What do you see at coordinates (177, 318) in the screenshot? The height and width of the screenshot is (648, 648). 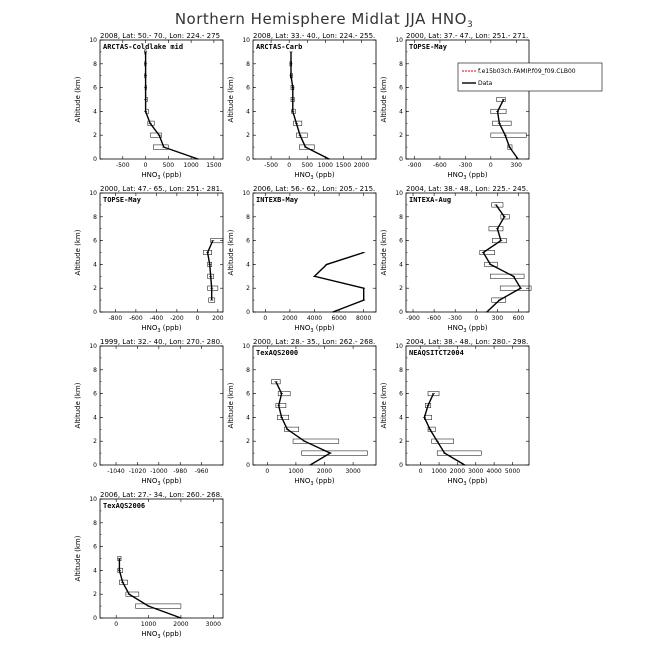 I see `x-tick-label: -200` at bounding box center [177, 318].